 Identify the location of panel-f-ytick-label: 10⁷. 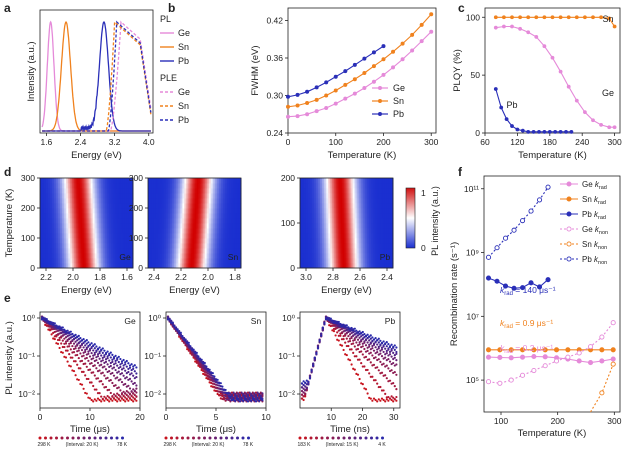
(472, 316).